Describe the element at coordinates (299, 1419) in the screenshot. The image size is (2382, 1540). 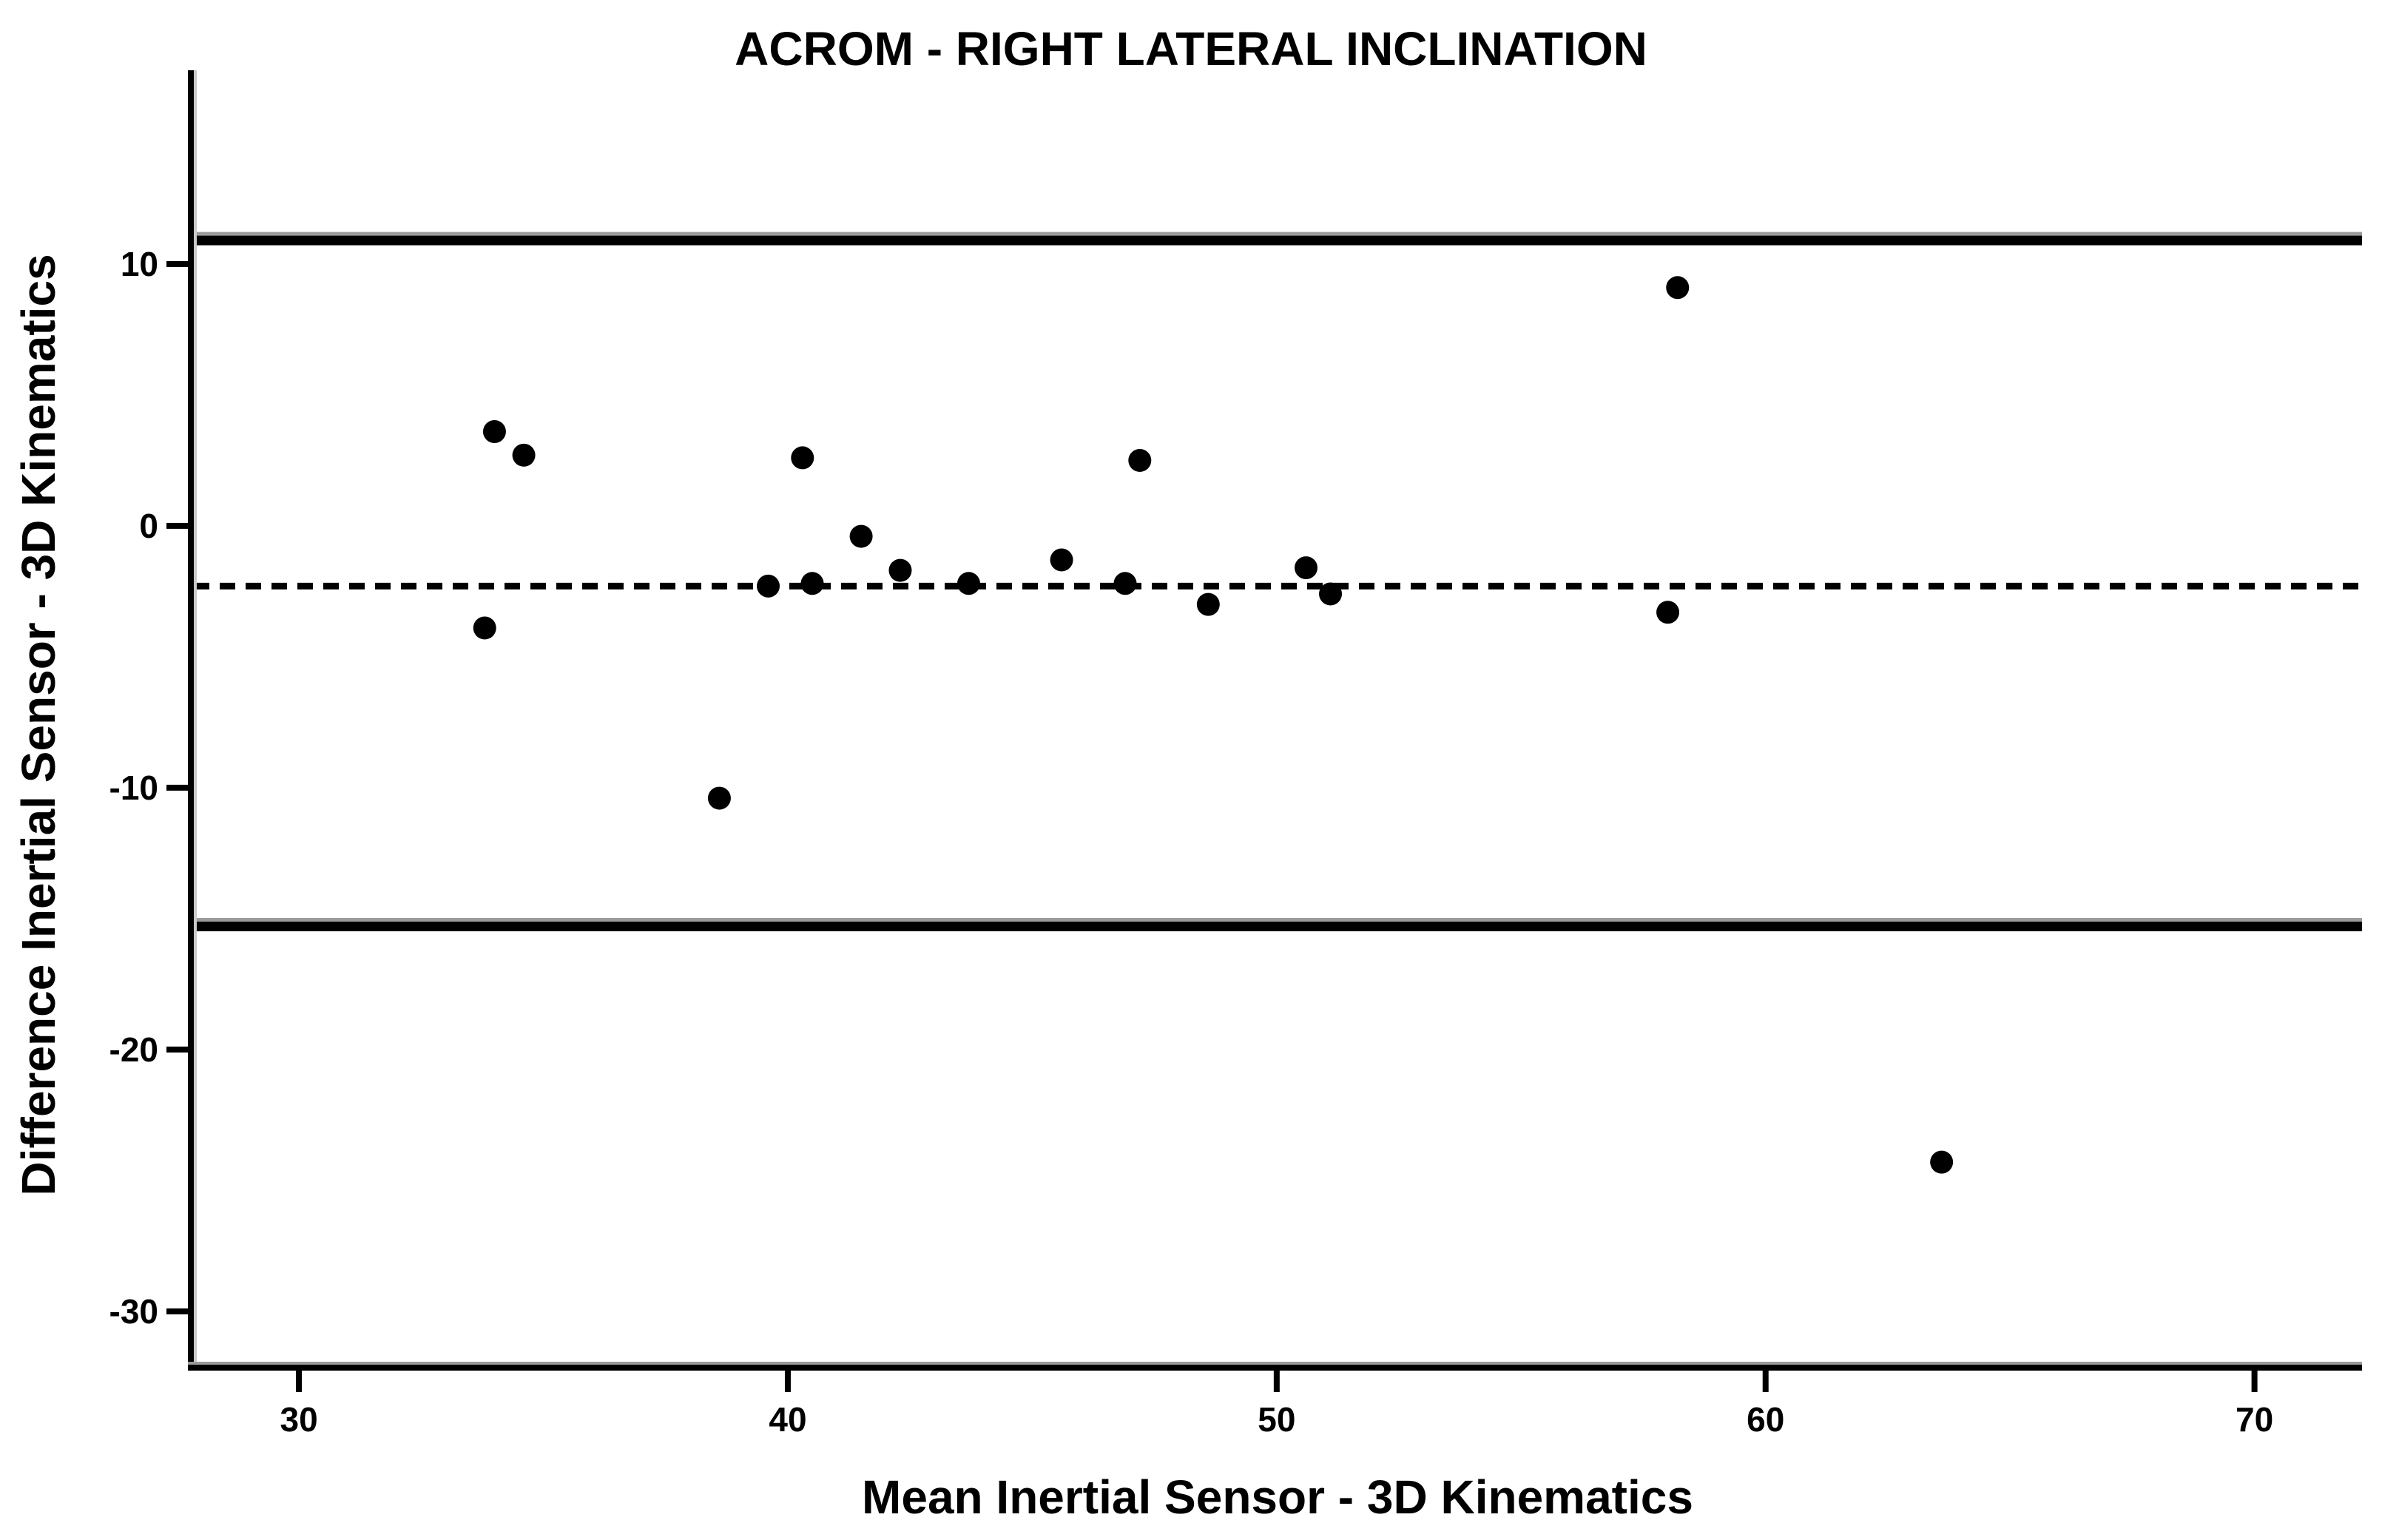
I see `x-tick-label: 30` at that location.